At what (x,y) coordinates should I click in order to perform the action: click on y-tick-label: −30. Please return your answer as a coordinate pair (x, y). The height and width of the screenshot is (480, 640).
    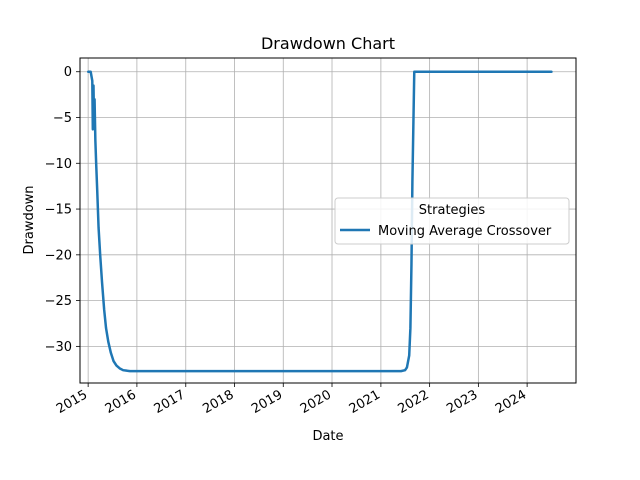
    Looking at the image, I should click on (58, 347).